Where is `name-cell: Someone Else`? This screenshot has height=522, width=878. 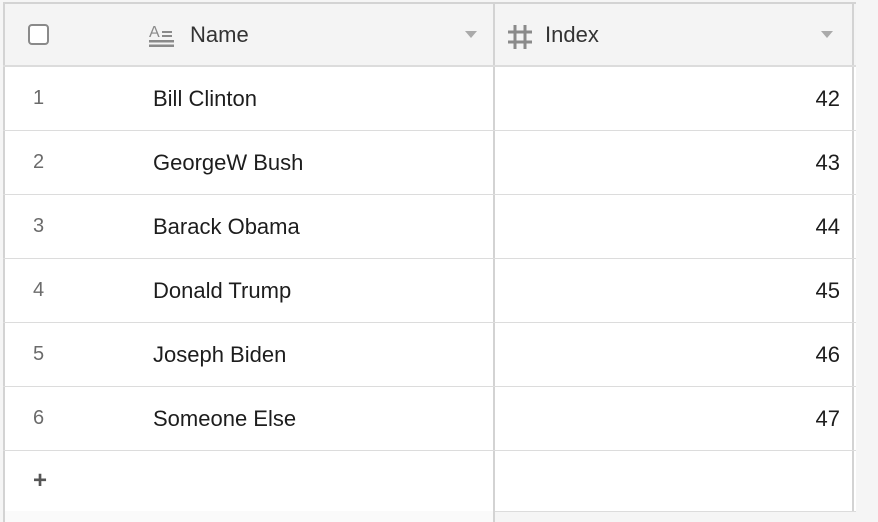
name-cell: Someone Else is located at coordinates (225, 418).